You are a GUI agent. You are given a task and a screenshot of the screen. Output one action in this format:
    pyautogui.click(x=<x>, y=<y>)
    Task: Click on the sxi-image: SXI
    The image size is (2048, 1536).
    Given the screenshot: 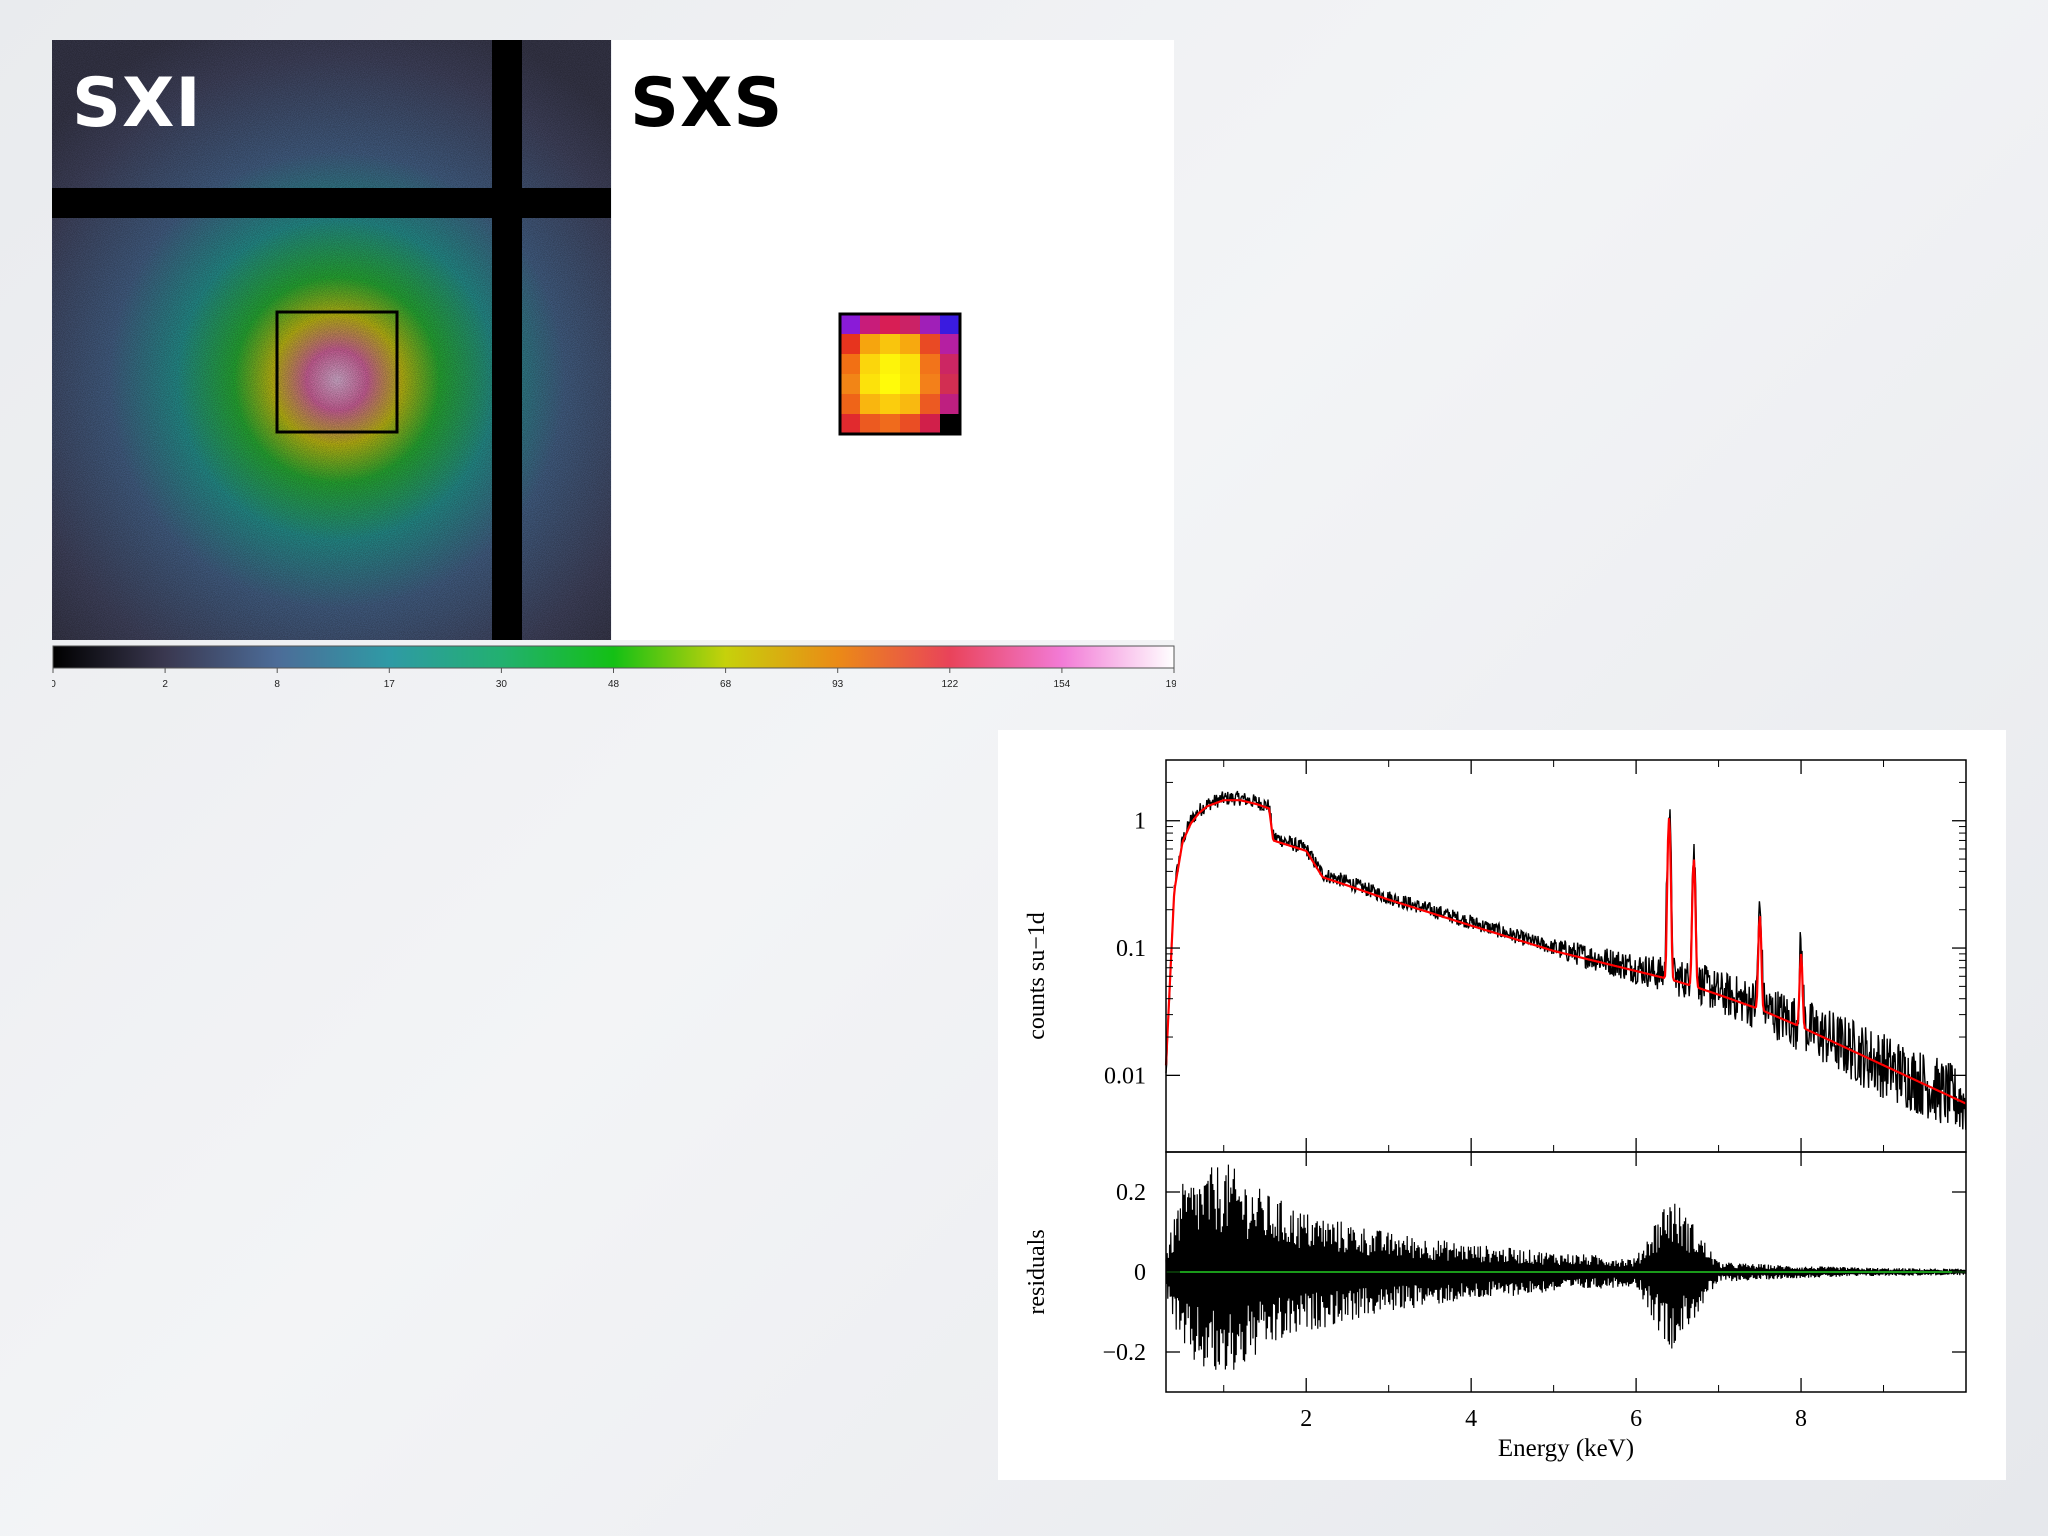 What is the action you would take?
    pyautogui.click(x=331, y=340)
    